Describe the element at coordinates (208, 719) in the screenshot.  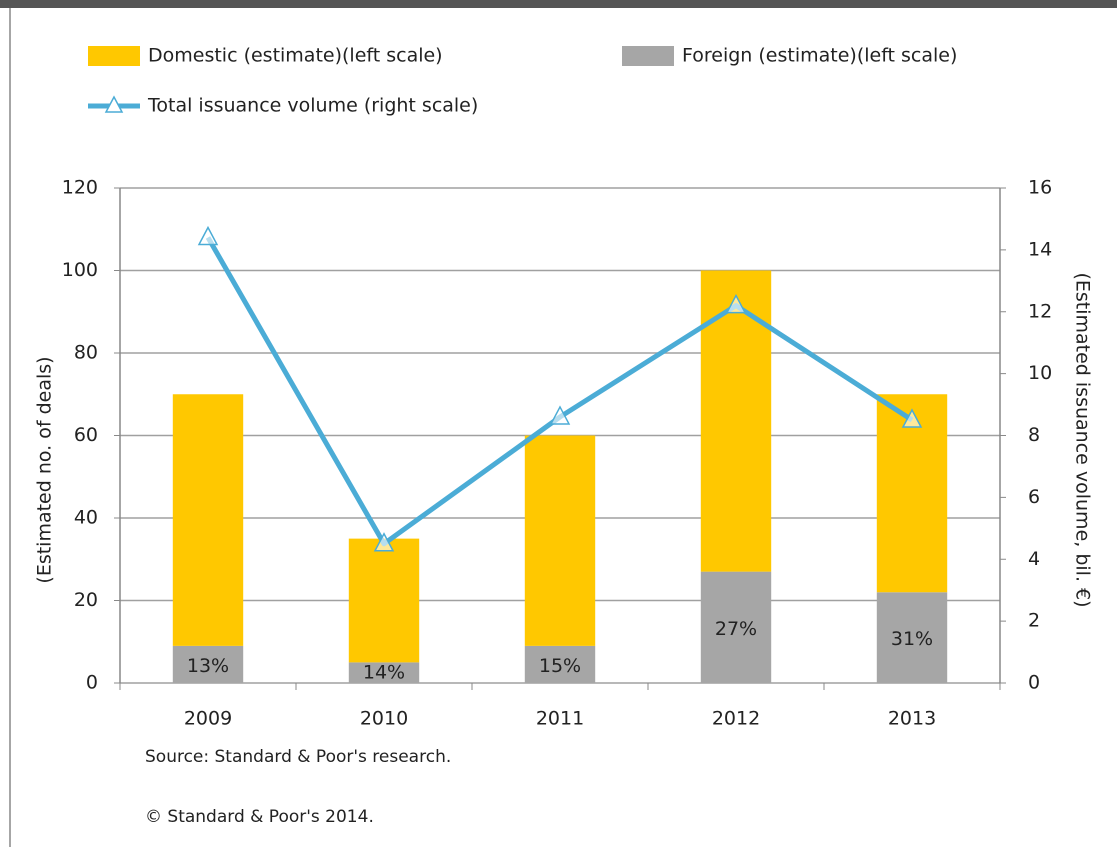
I see `x-tick-label: 2009` at that location.